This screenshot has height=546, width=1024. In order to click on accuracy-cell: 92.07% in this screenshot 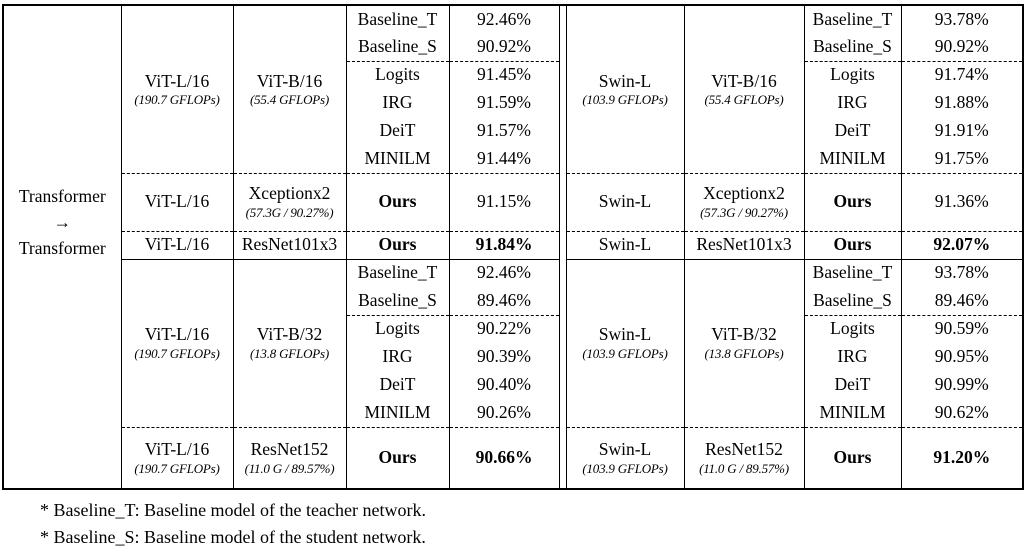, I will do `click(962, 245)`.